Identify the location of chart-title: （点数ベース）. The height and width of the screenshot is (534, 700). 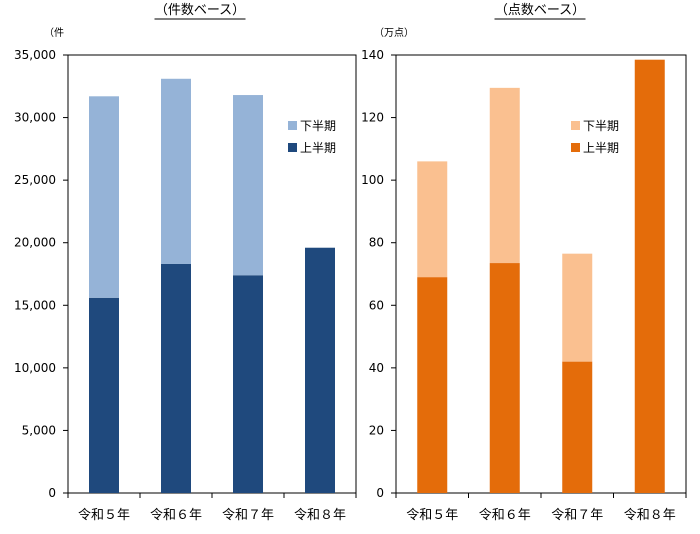
(540, 10).